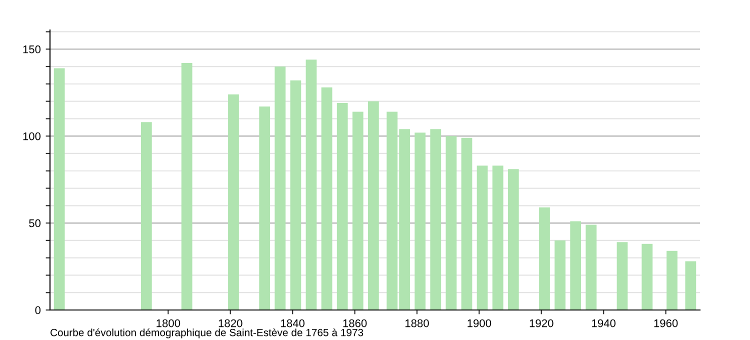  I want to click on x-tick-label: 1920, so click(542, 323).